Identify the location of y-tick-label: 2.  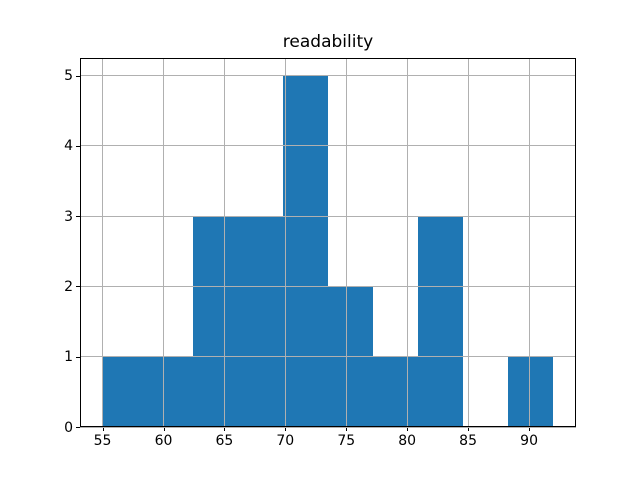
(68, 286).